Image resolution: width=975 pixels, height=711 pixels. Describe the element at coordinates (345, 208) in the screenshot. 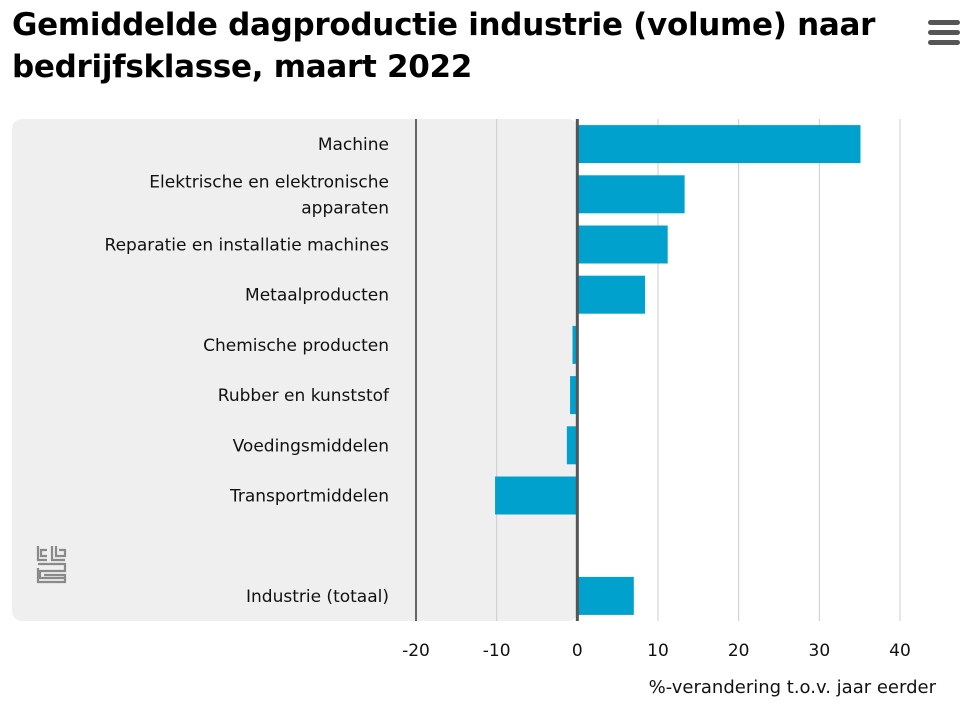

I see `category-label: apparaten` at that location.